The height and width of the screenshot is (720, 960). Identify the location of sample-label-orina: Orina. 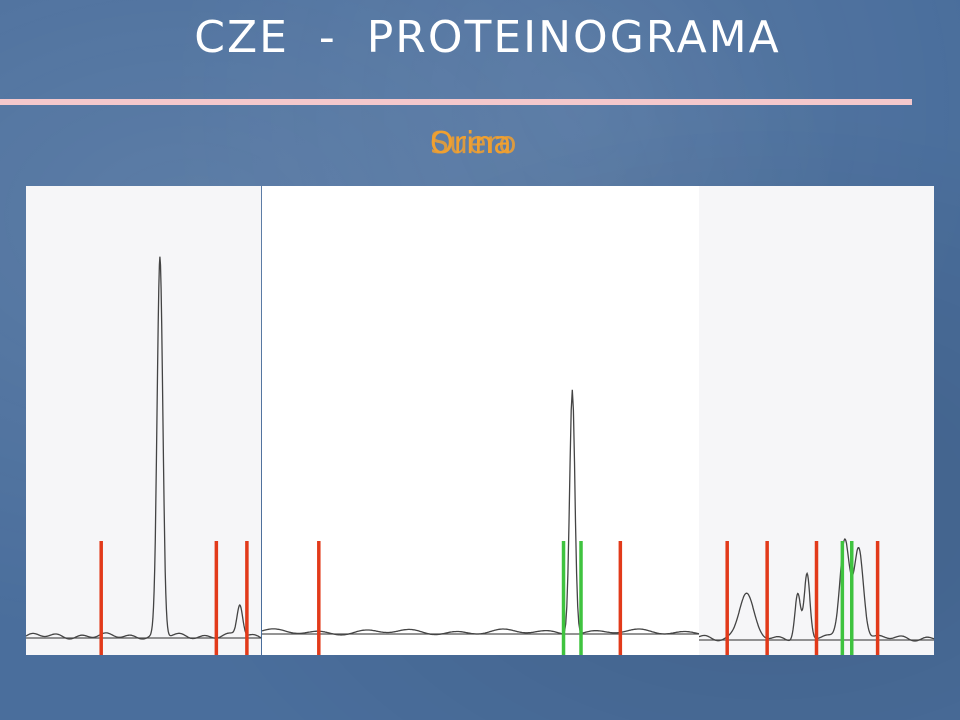
(471, 143).